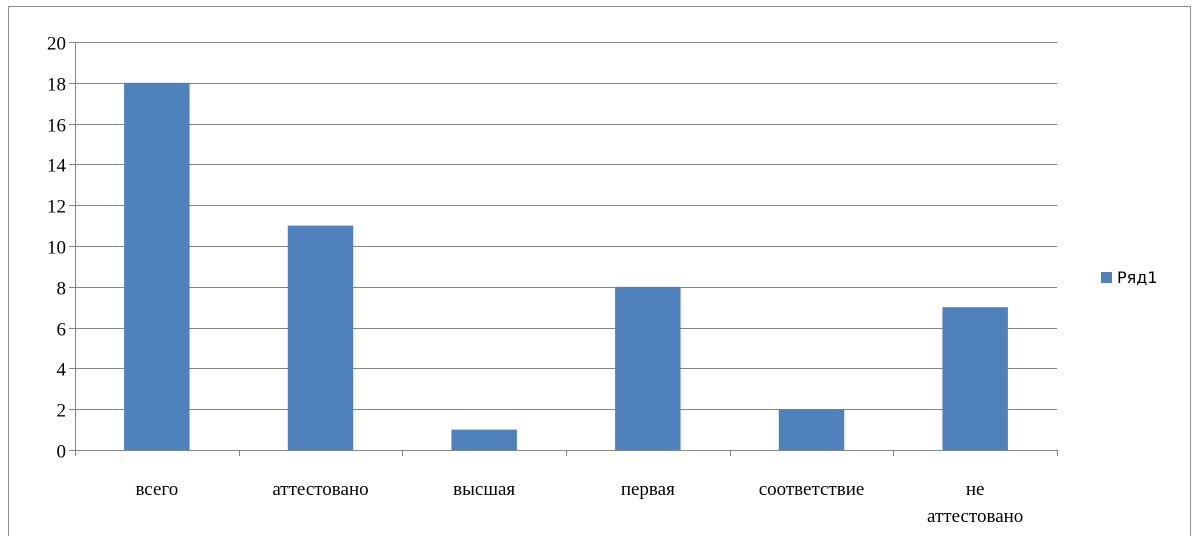 The width and height of the screenshot is (1194, 537). Describe the element at coordinates (1106, 277) in the screenshot. I see `legend-swatch` at that location.